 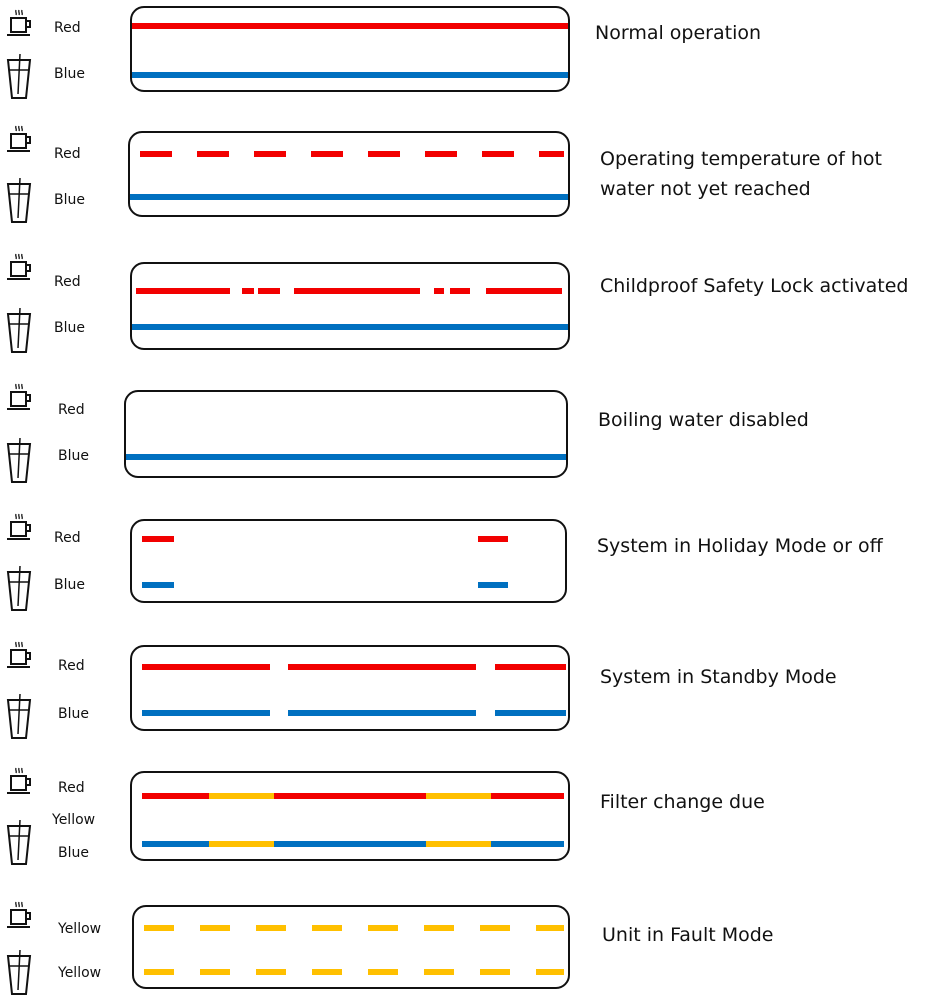 I want to click on status-description: System in Holiday Mode or off, so click(x=740, y=546).